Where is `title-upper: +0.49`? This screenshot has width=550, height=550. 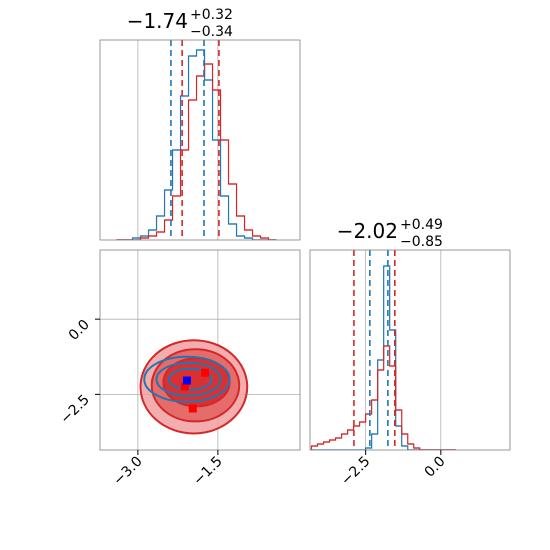
title-upper: +0.49 is located at coordinates (421, 225).